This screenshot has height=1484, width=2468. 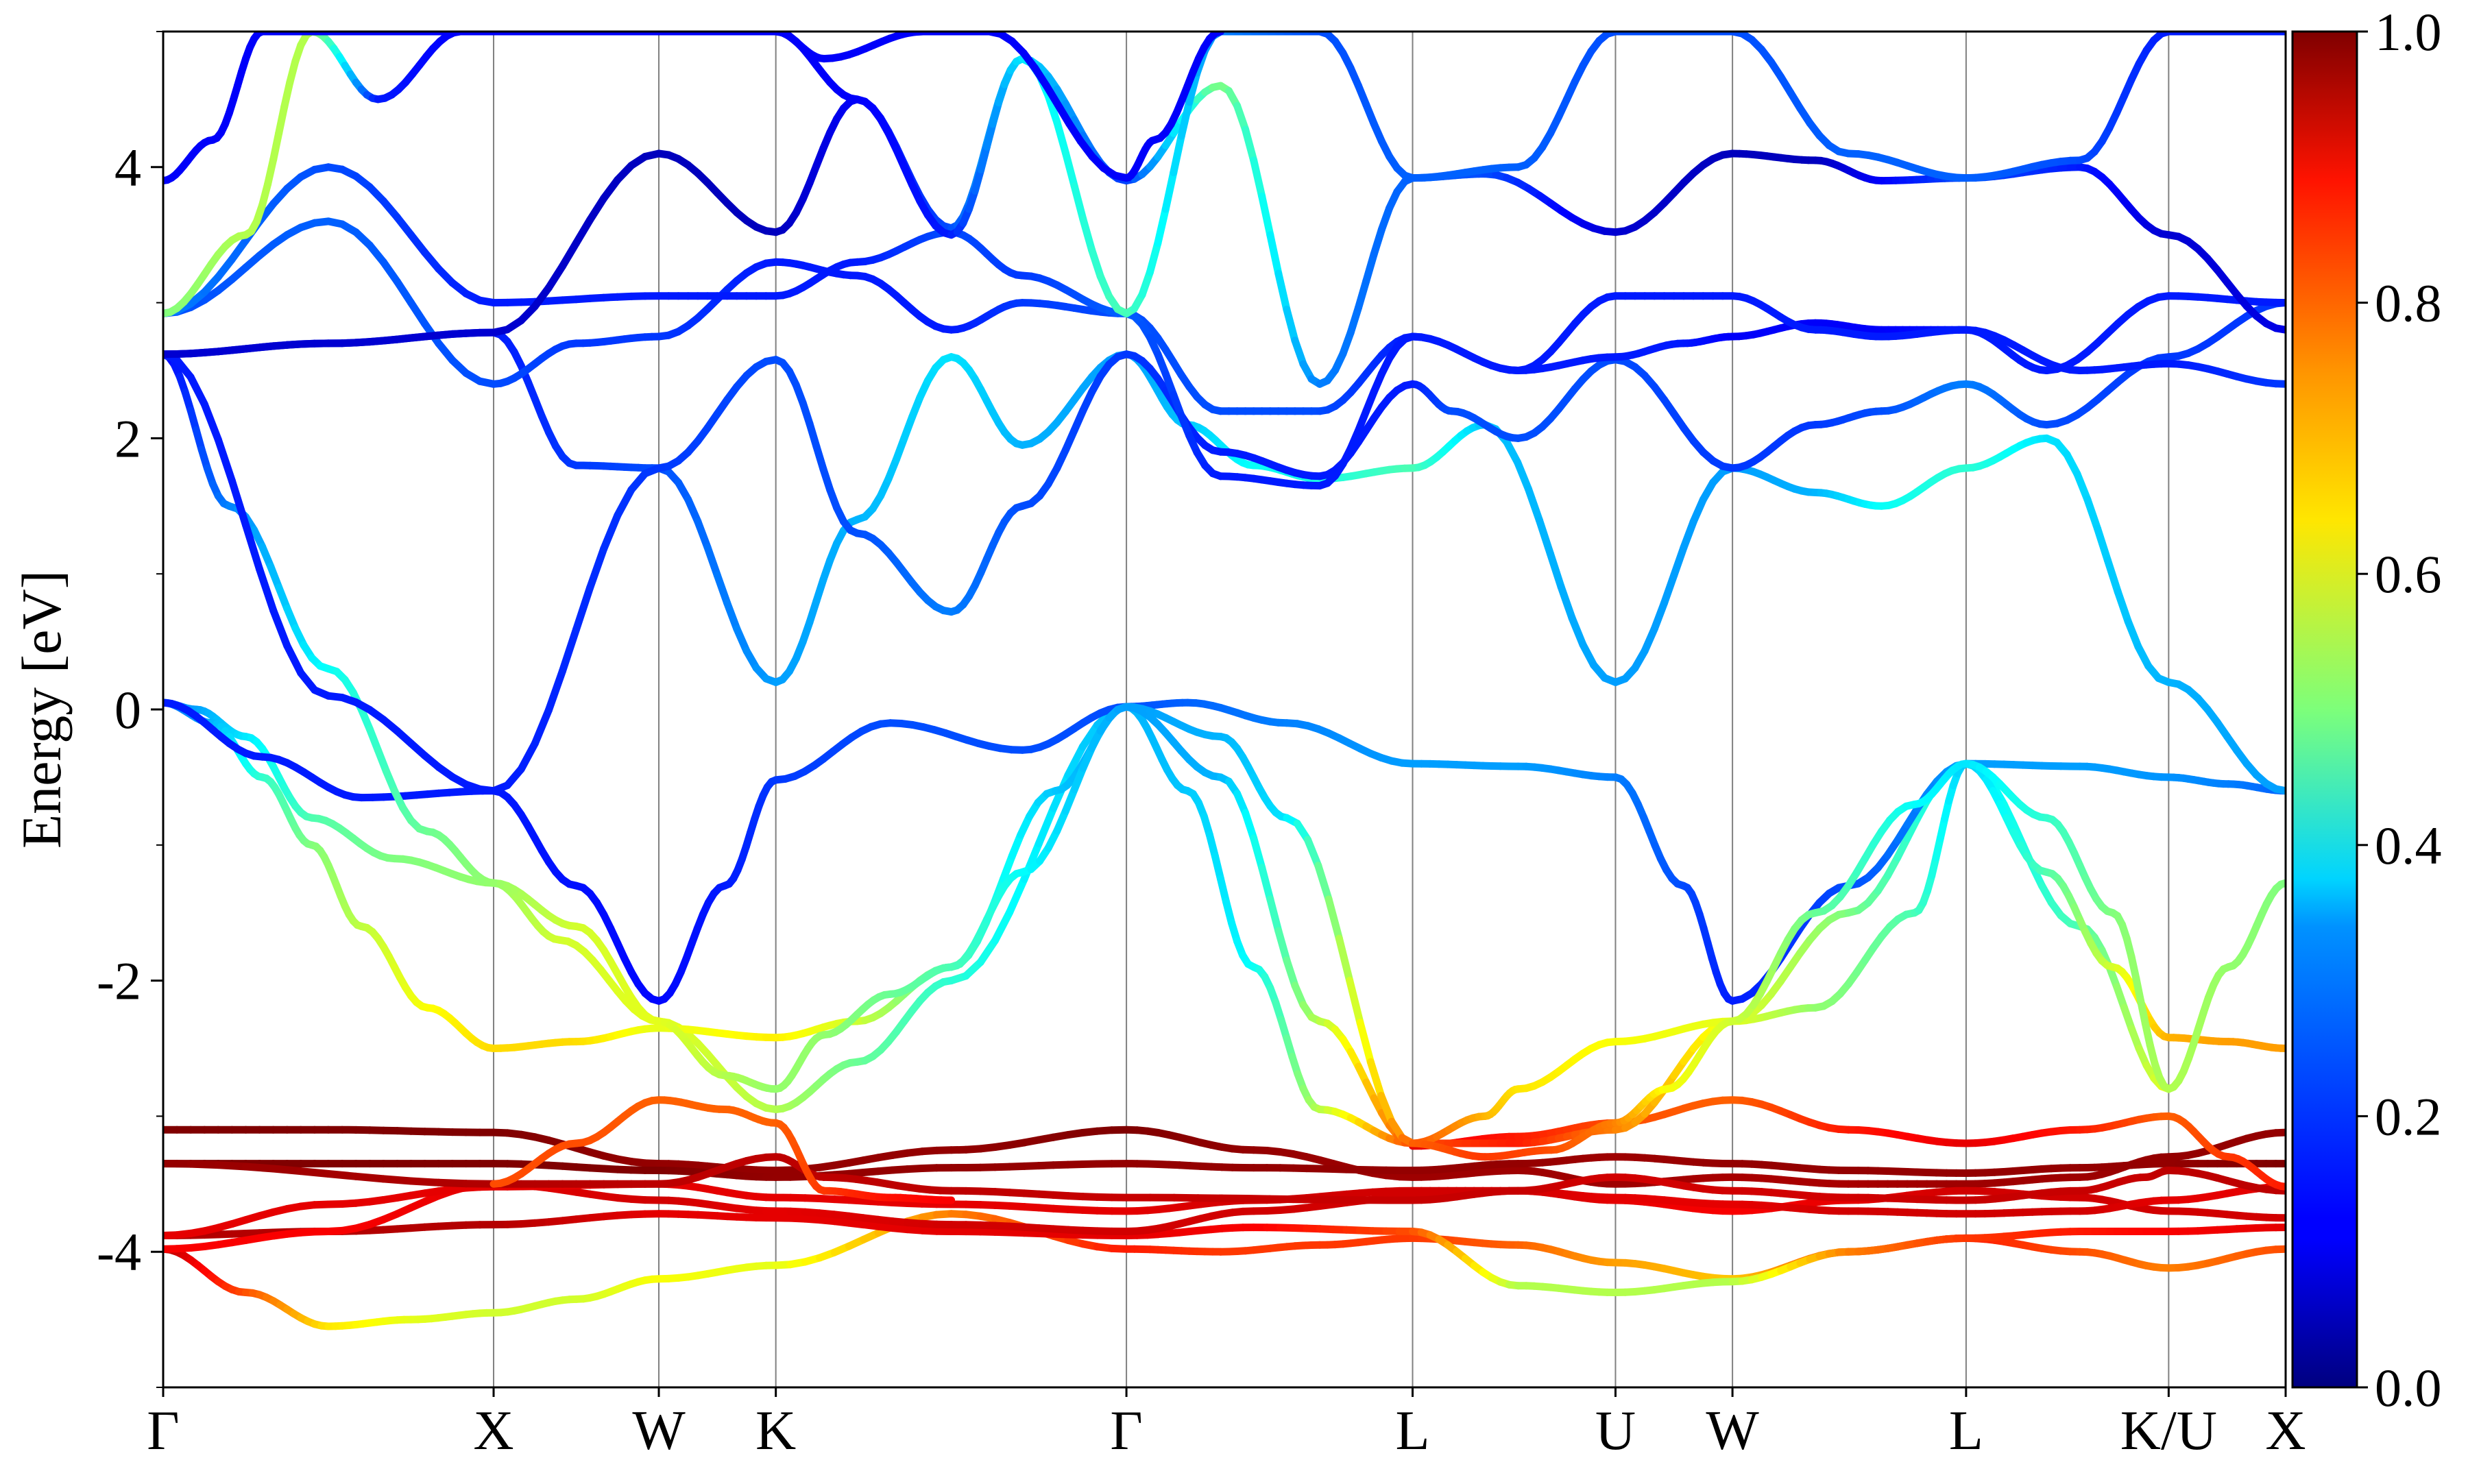 I want to click on colorbar-tick-label: 0.6, so click(x=2408, y=574).